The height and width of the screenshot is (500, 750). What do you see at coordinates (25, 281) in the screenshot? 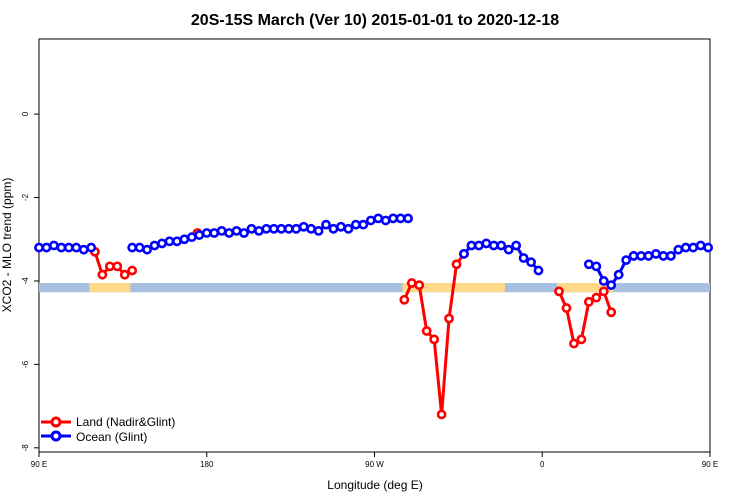
I see `y-tick-label-2: -4` at bounding box center [25, 281].